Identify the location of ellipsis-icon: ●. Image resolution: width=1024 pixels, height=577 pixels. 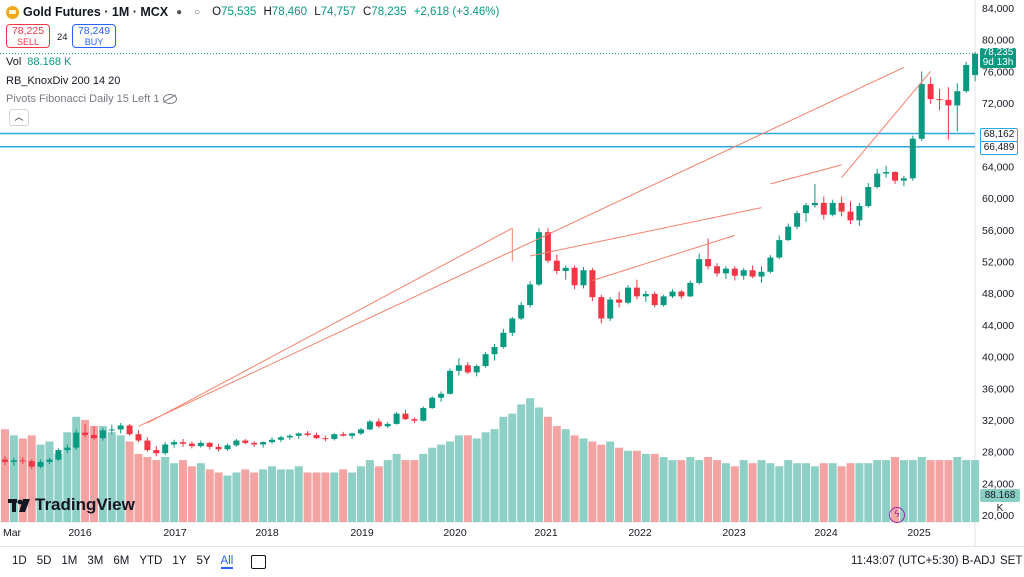
(179, 12).